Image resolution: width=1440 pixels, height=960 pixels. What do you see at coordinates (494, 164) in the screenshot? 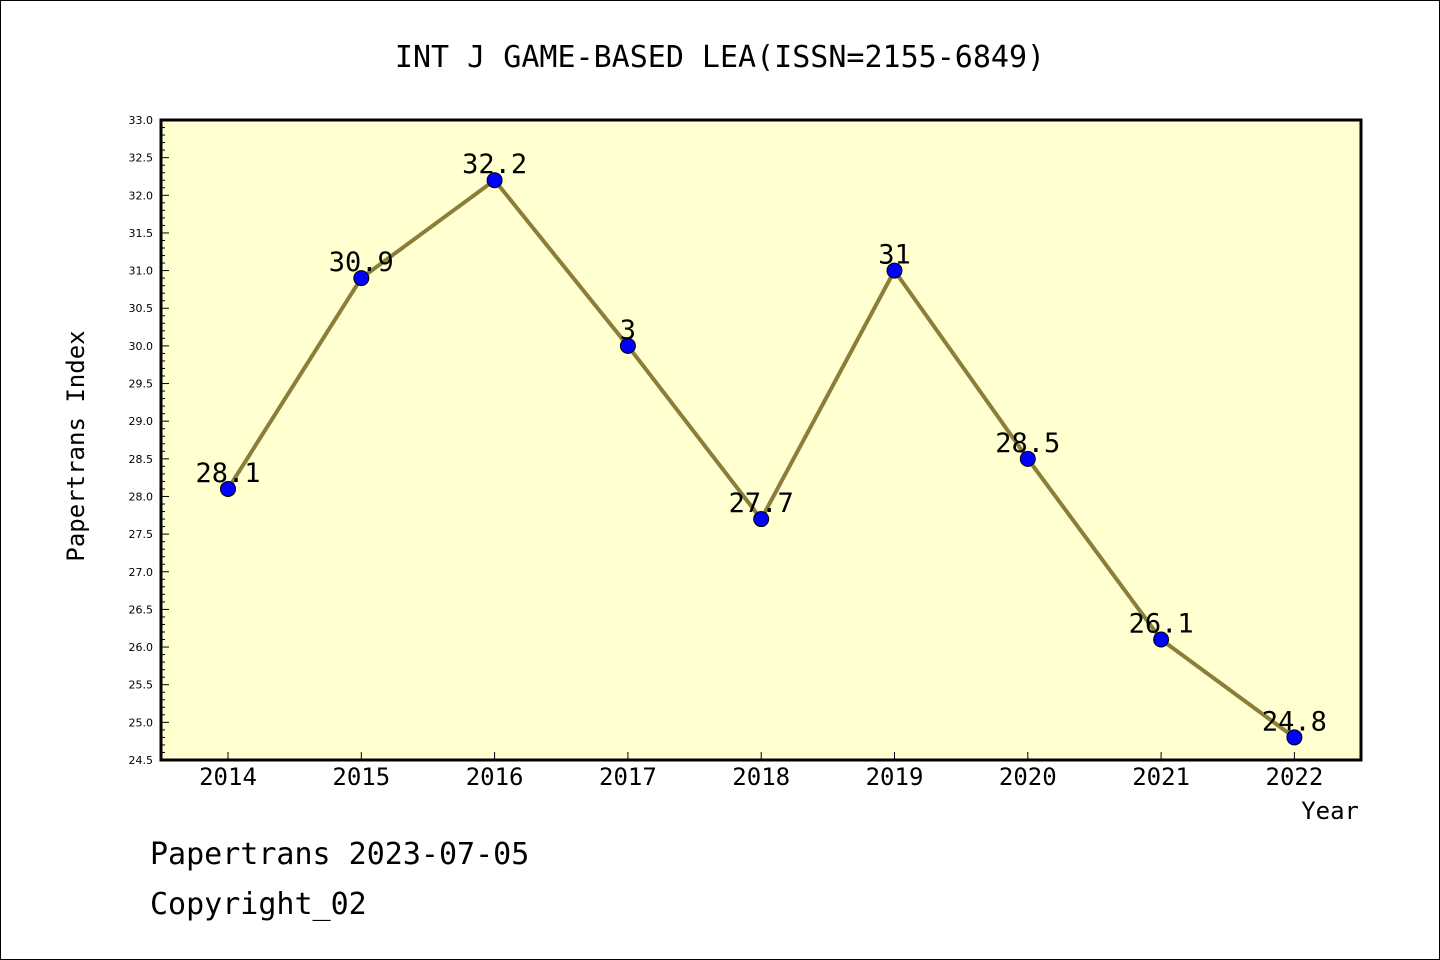
I see `data-label: 32.2` at bounding box center [494, 164].